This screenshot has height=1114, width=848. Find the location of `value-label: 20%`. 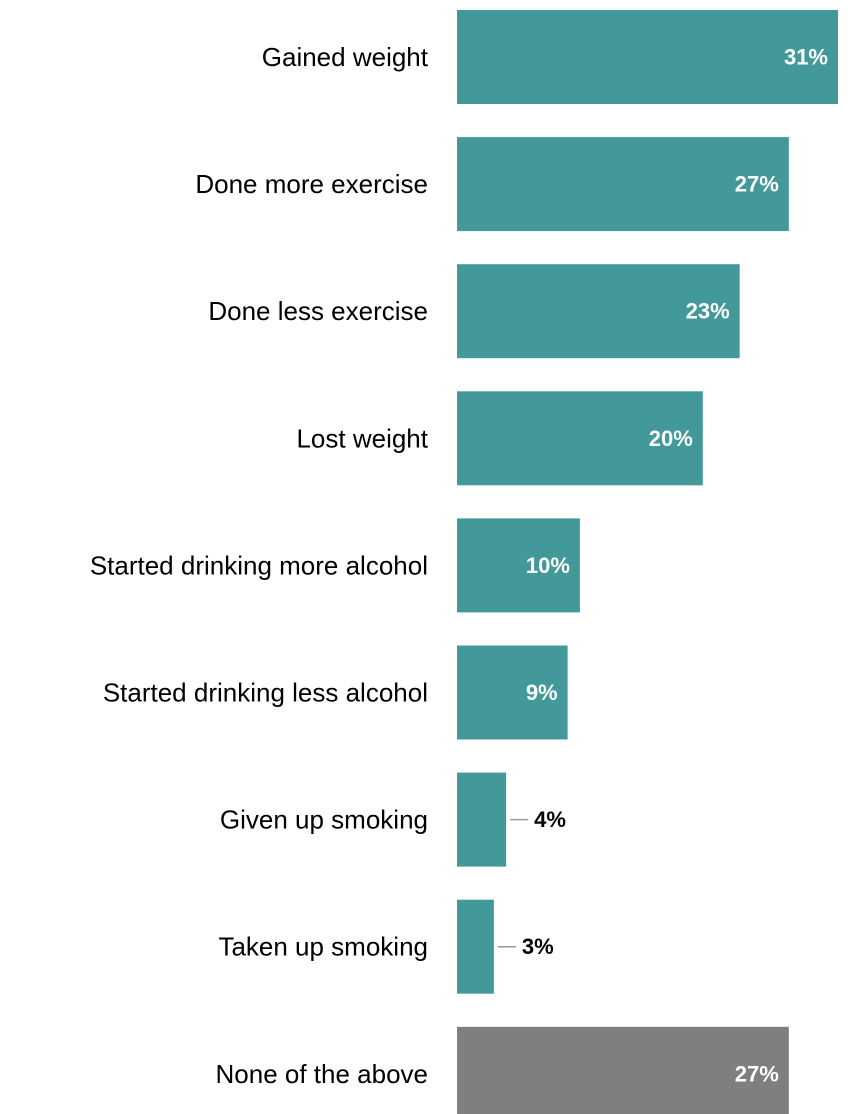

value-label: 20% is located at coordinates (671, 438).